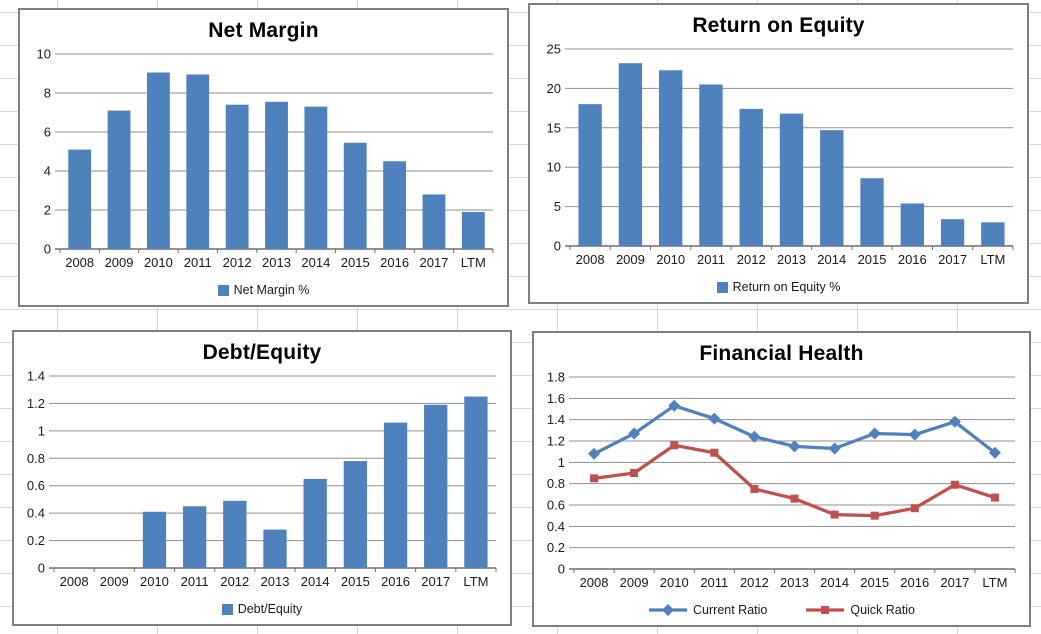 This screenshot has width=1041, height=634. Describe the element at coordinates (556, 547) in the screenshot. I see `y-tick-label: 0.2` at that location.